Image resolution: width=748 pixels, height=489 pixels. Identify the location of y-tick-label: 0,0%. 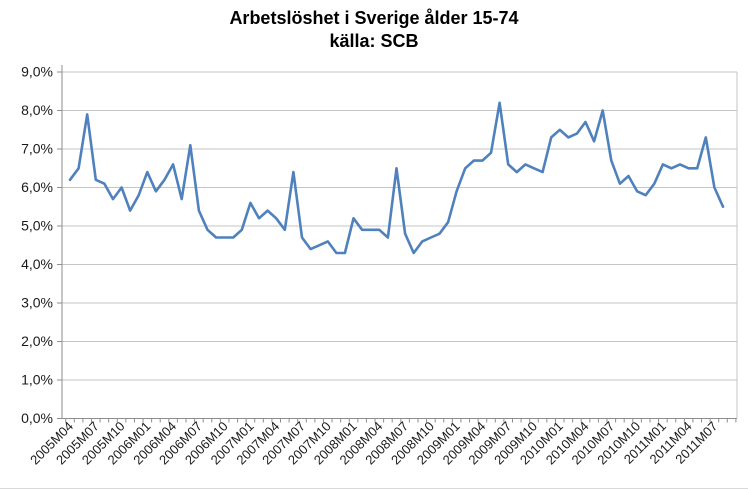
(37, 418).